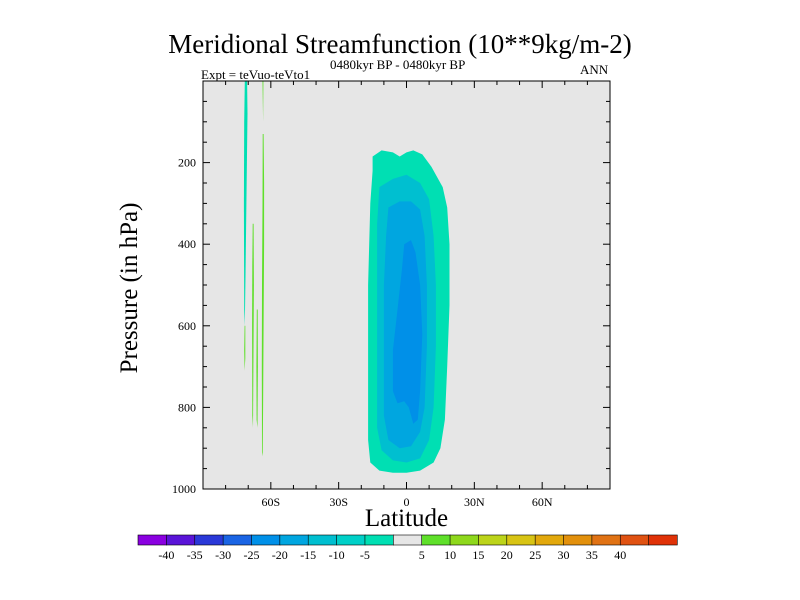  Describe the element at coordinates (407, 548) in the screenshot. I see `colorbar: -40 -35 -30 -25 -20 -15 -10 -5 5 10 15 20 25 30 35 40` at that location.